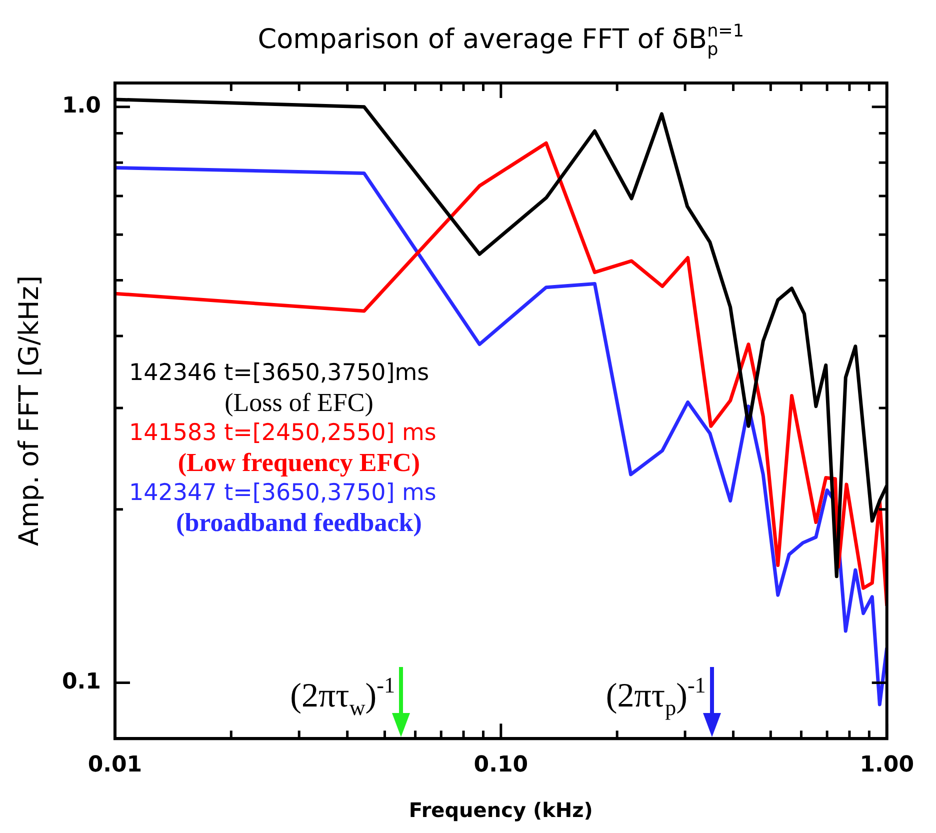 The width and height of the screenshot is (936, 833). What do you see at coordinates (115, 765) in the screenshot?
I see `x-tick-label: 0.01` at bounding box center [115, 765].